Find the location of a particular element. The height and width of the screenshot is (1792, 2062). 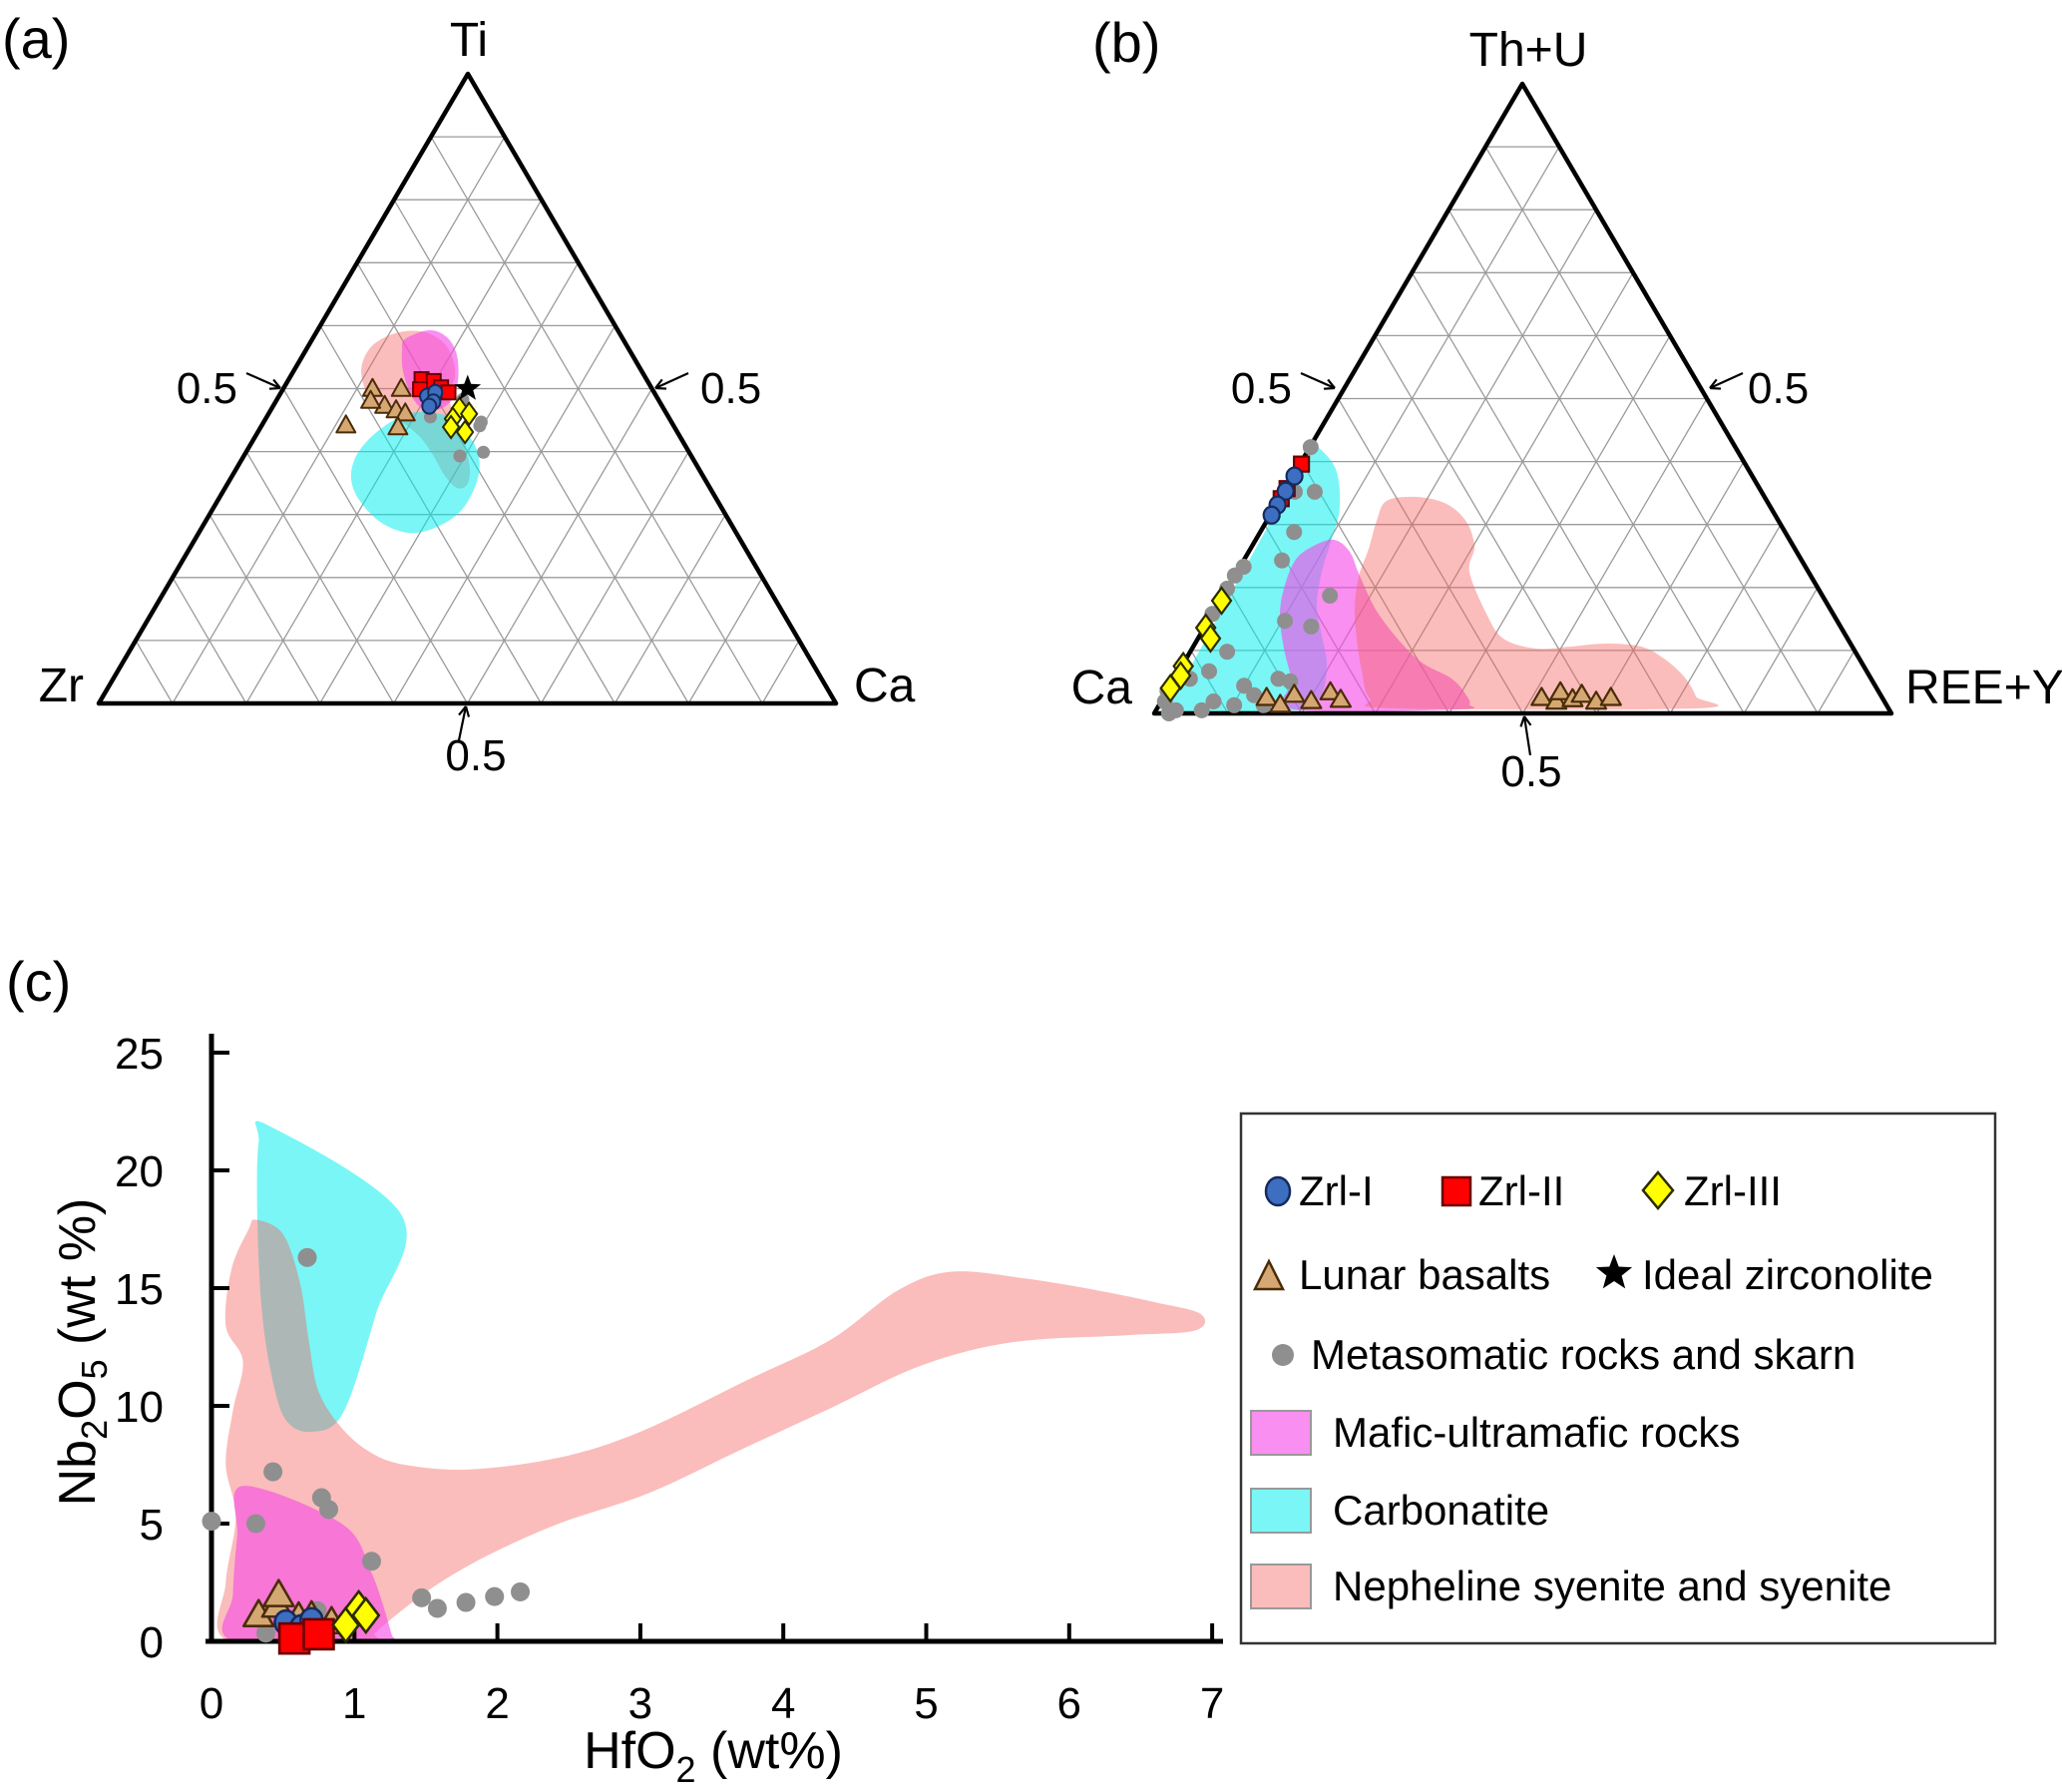

y-tick-label: 10 is located at coordinates (139, 1407).